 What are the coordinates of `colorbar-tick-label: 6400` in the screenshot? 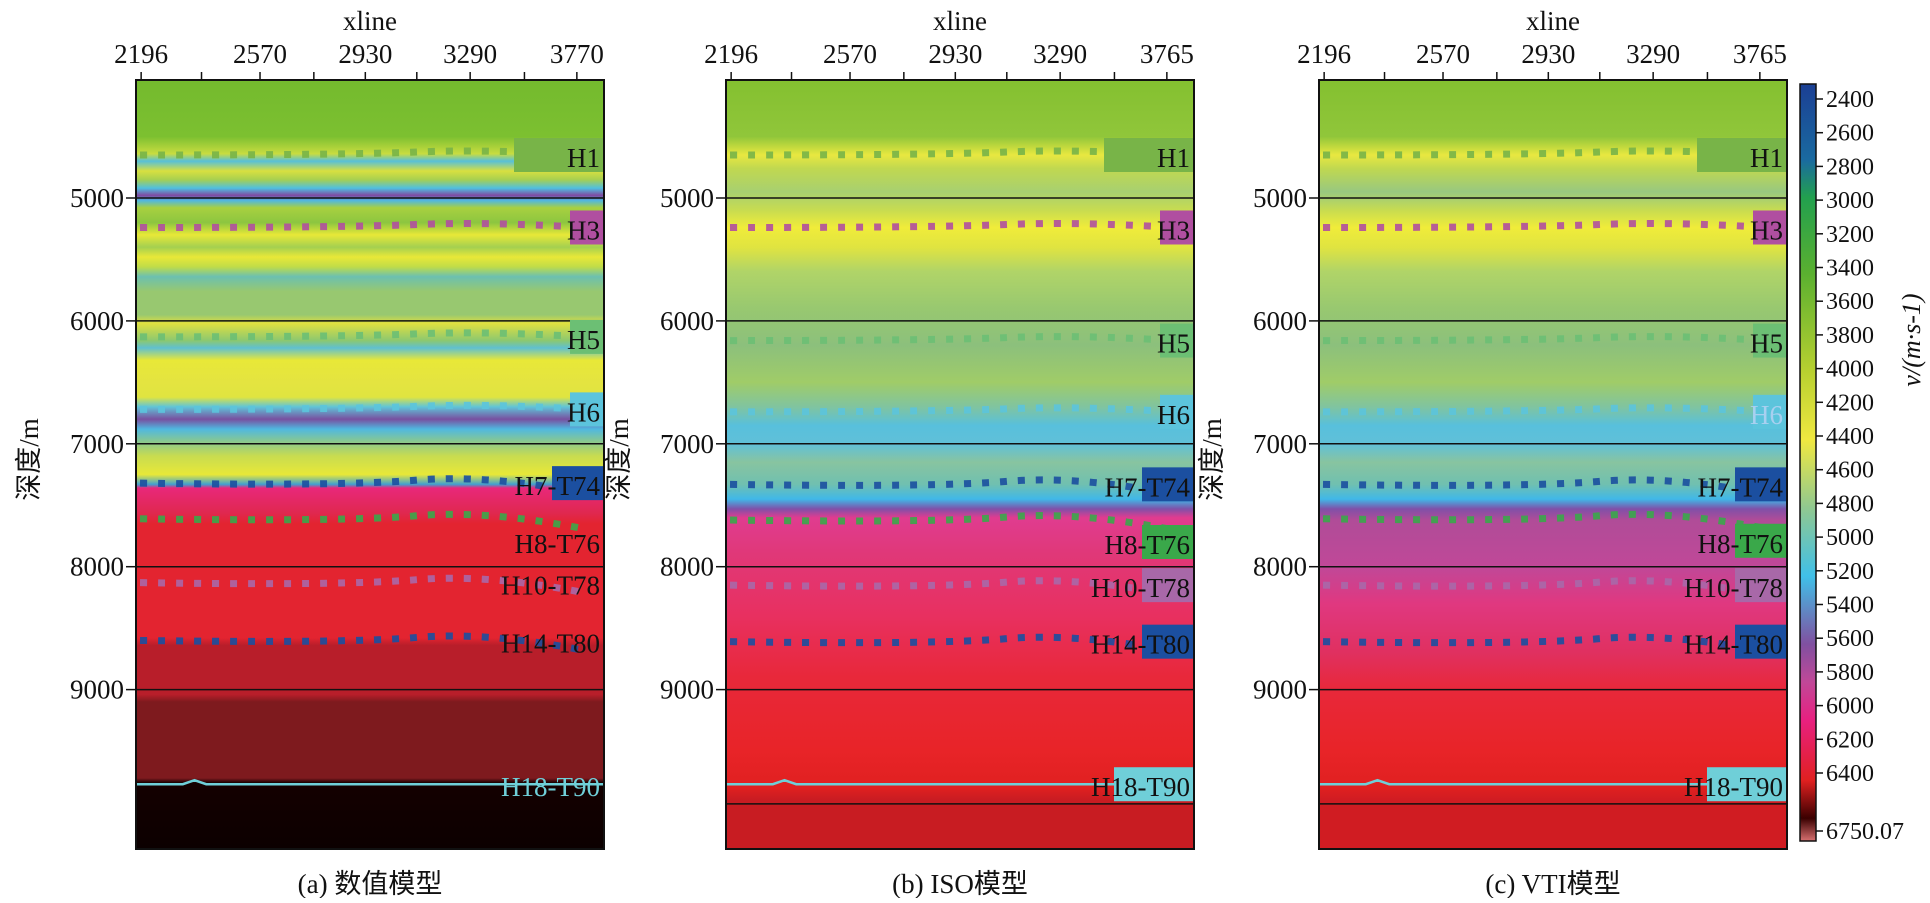 It's located at (1850, 774).